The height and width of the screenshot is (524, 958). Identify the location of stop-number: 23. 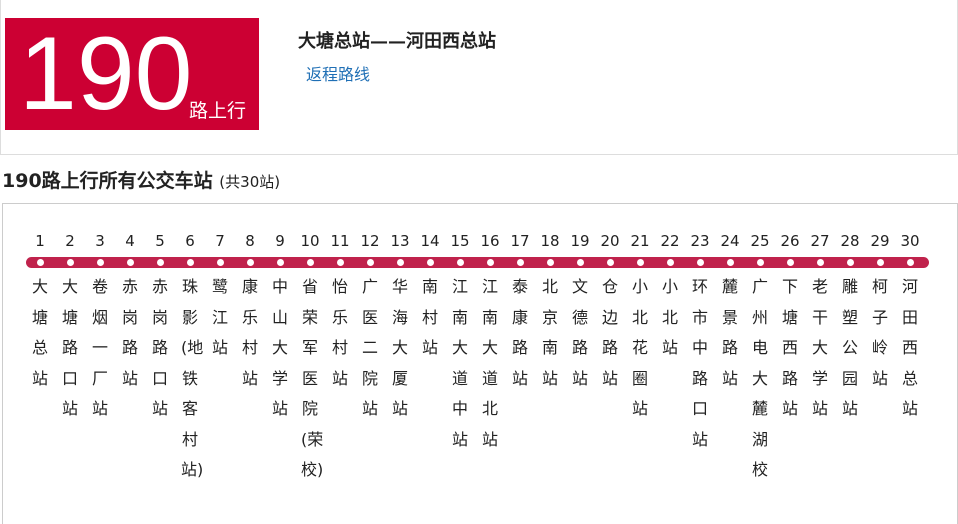
(700, 241).